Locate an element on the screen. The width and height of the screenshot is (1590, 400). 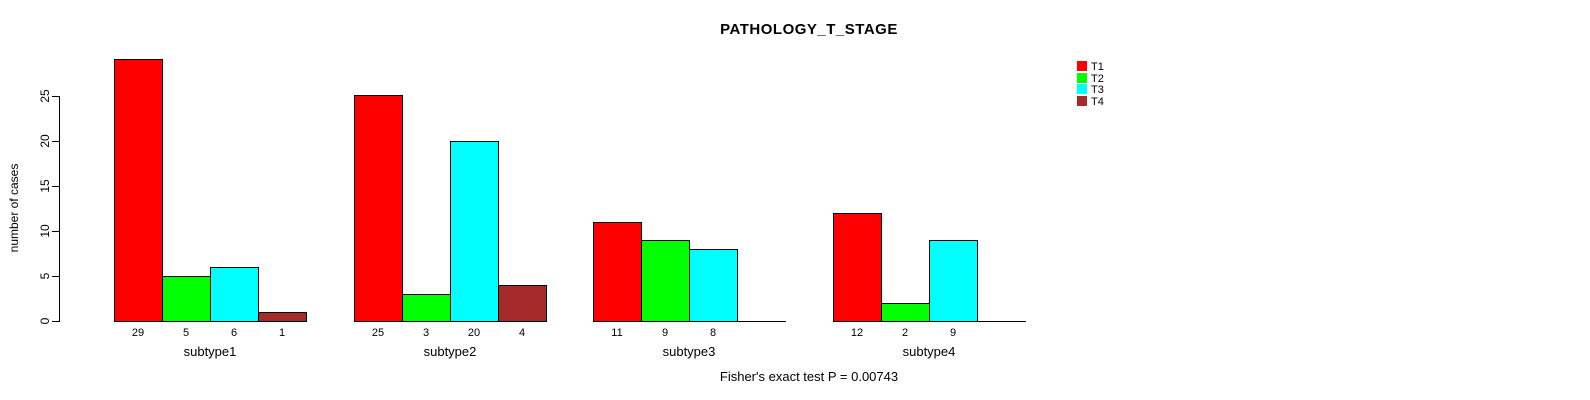
bar-t2-subtype3 is located at coordinates (665, 281).